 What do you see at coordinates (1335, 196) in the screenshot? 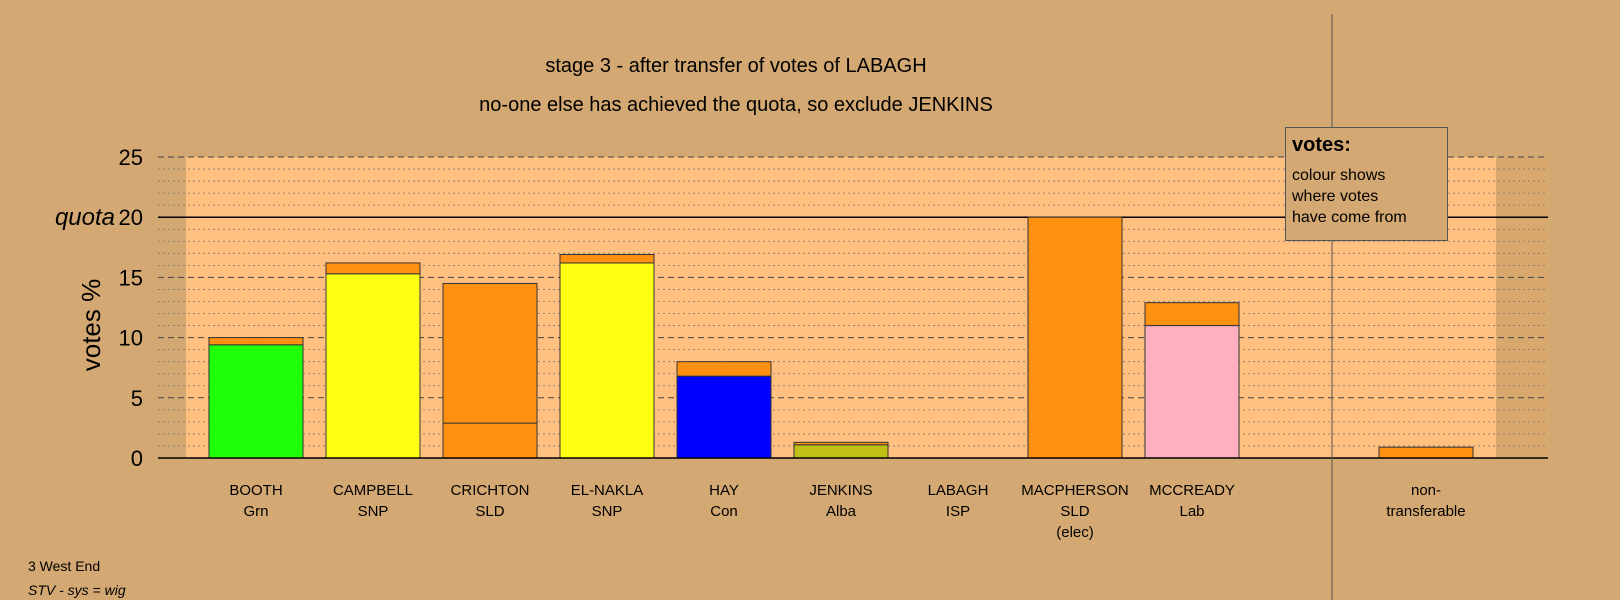
I see `legend-line-2: where votes` at bounding box center [1335, 196].